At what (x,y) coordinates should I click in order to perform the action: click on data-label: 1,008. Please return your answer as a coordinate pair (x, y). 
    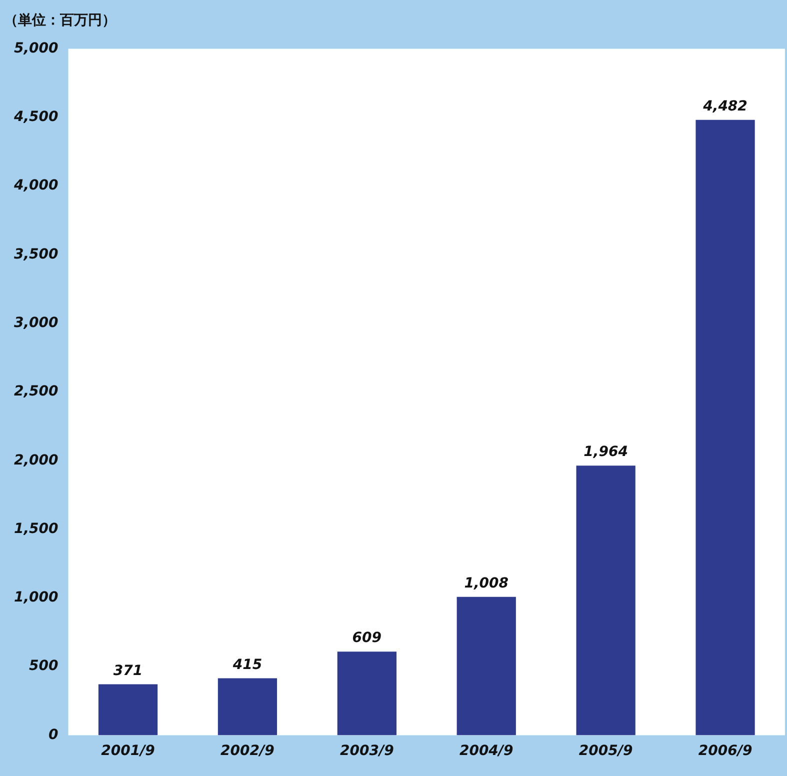
    Looking at the image, I should click on (486, 583).